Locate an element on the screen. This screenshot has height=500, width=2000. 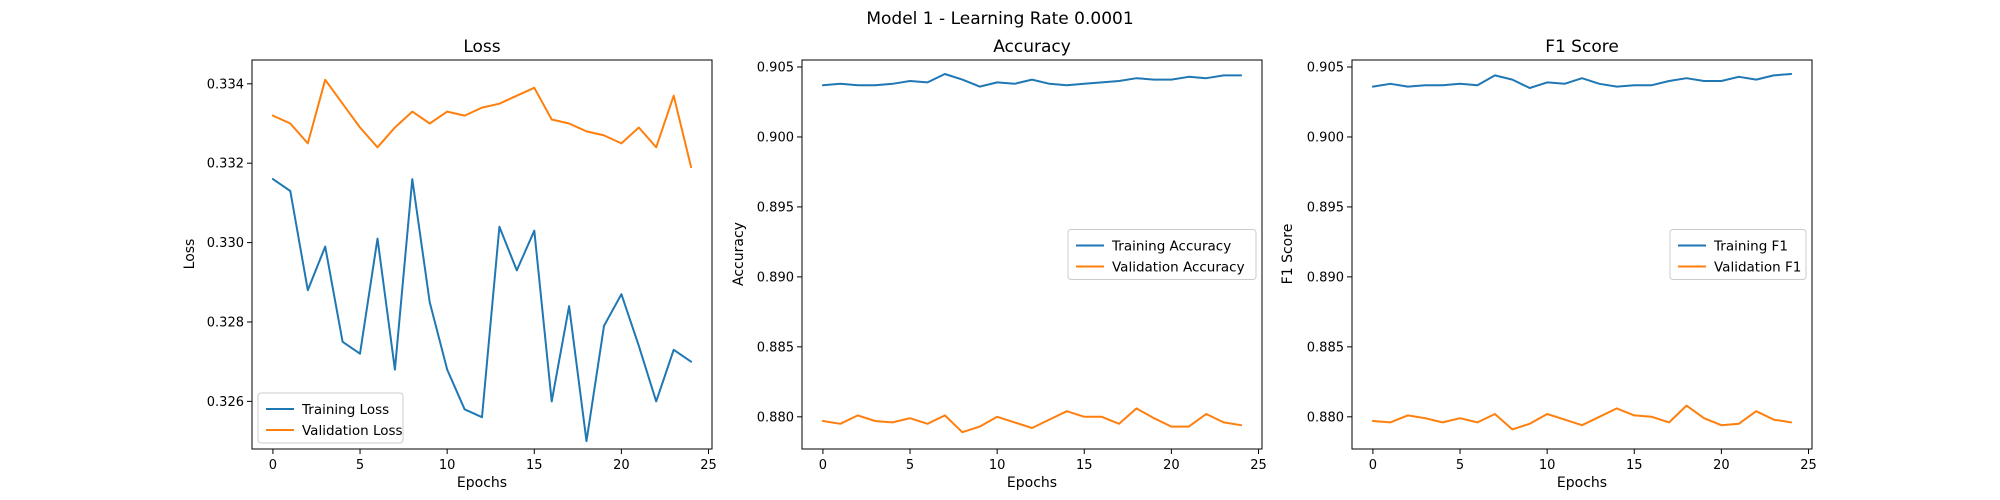
y-tick-label: 0.332 is located at coordinates (225, 164).